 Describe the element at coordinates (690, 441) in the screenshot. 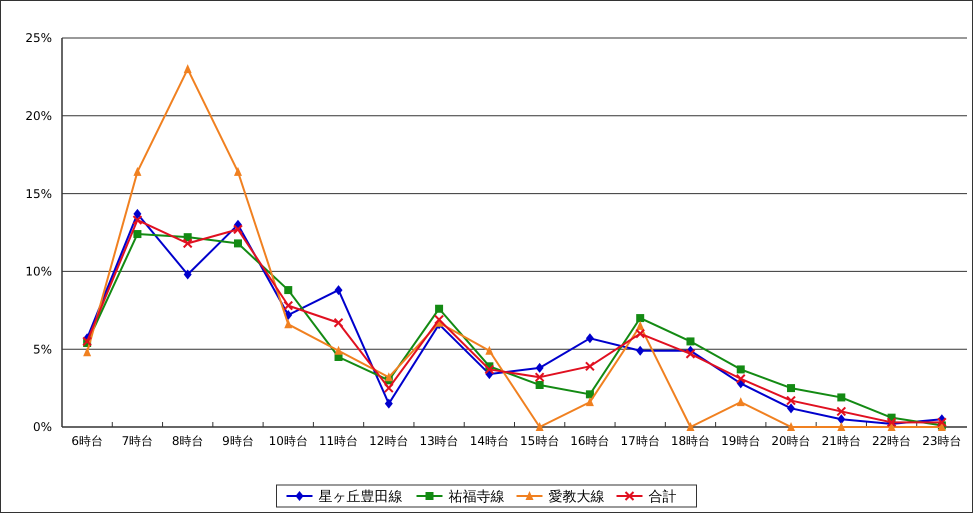

I see `x-tick-label: 18時台` at that location.